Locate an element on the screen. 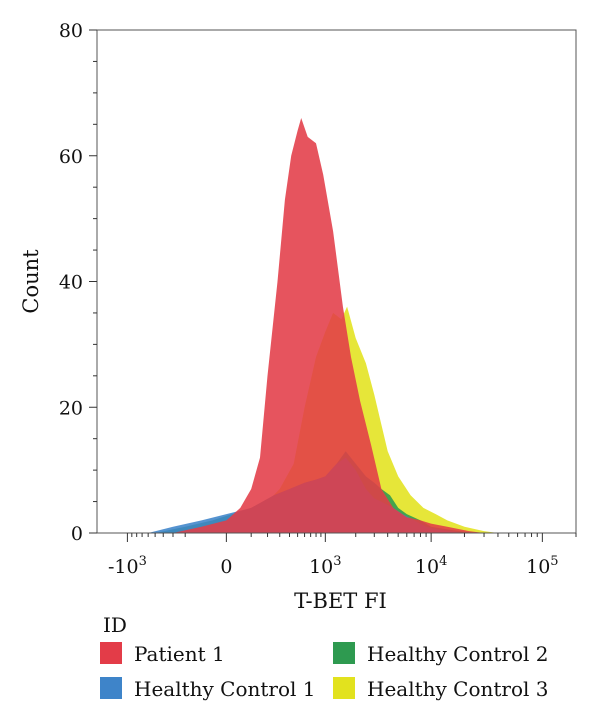 The image size is (600, 726). y-tick-label: 80 is located at coordinates (71, 31).